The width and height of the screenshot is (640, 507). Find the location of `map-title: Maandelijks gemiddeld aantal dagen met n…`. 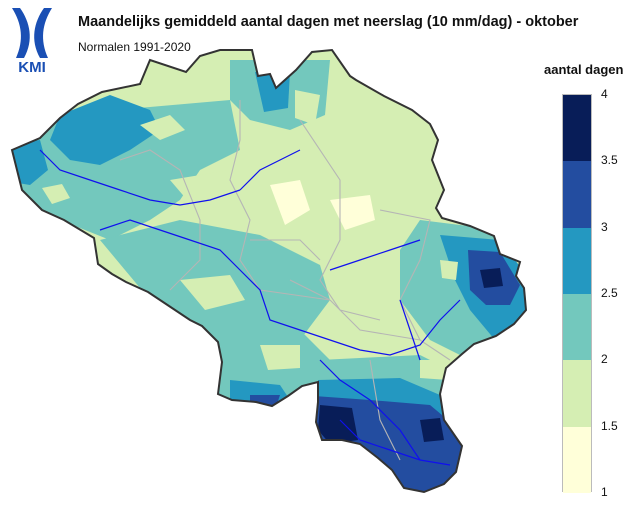

map-title: Maandelijks gemiddeld aantal dagen met n… is located at coordinates (328, 22).